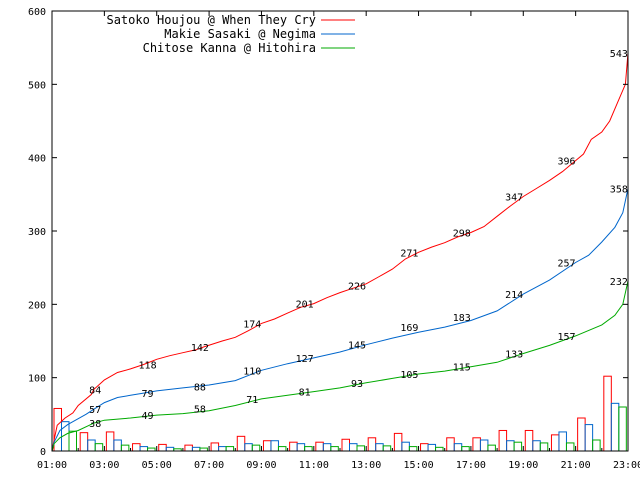 The height and width of the screenshot is (480, 640). Describe the element at coordinates (305, 359) in the screenshot. I see `data-label: 127` at that location.